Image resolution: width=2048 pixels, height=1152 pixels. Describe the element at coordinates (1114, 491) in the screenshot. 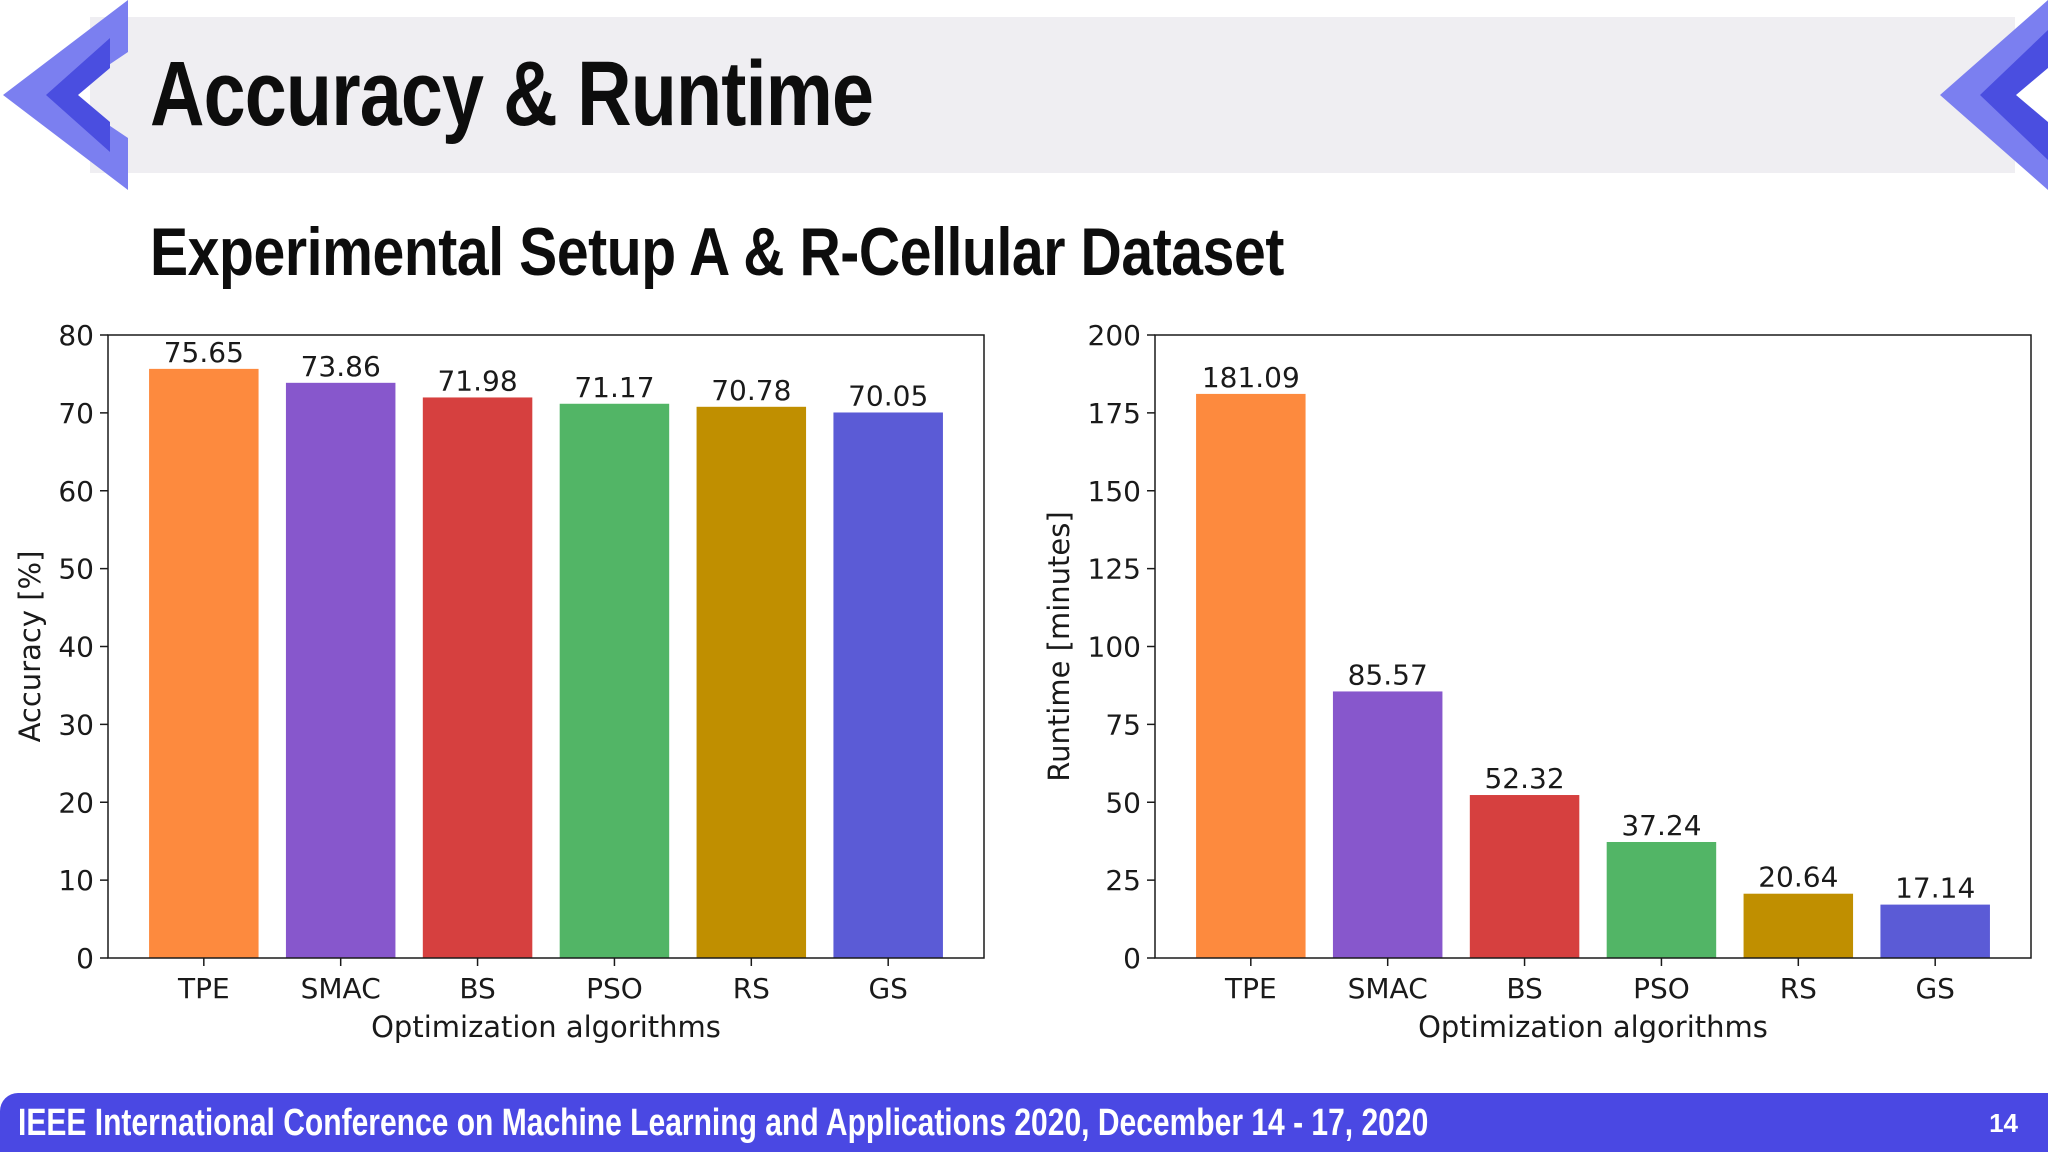

I see `y-tick-label: 150` at that location.